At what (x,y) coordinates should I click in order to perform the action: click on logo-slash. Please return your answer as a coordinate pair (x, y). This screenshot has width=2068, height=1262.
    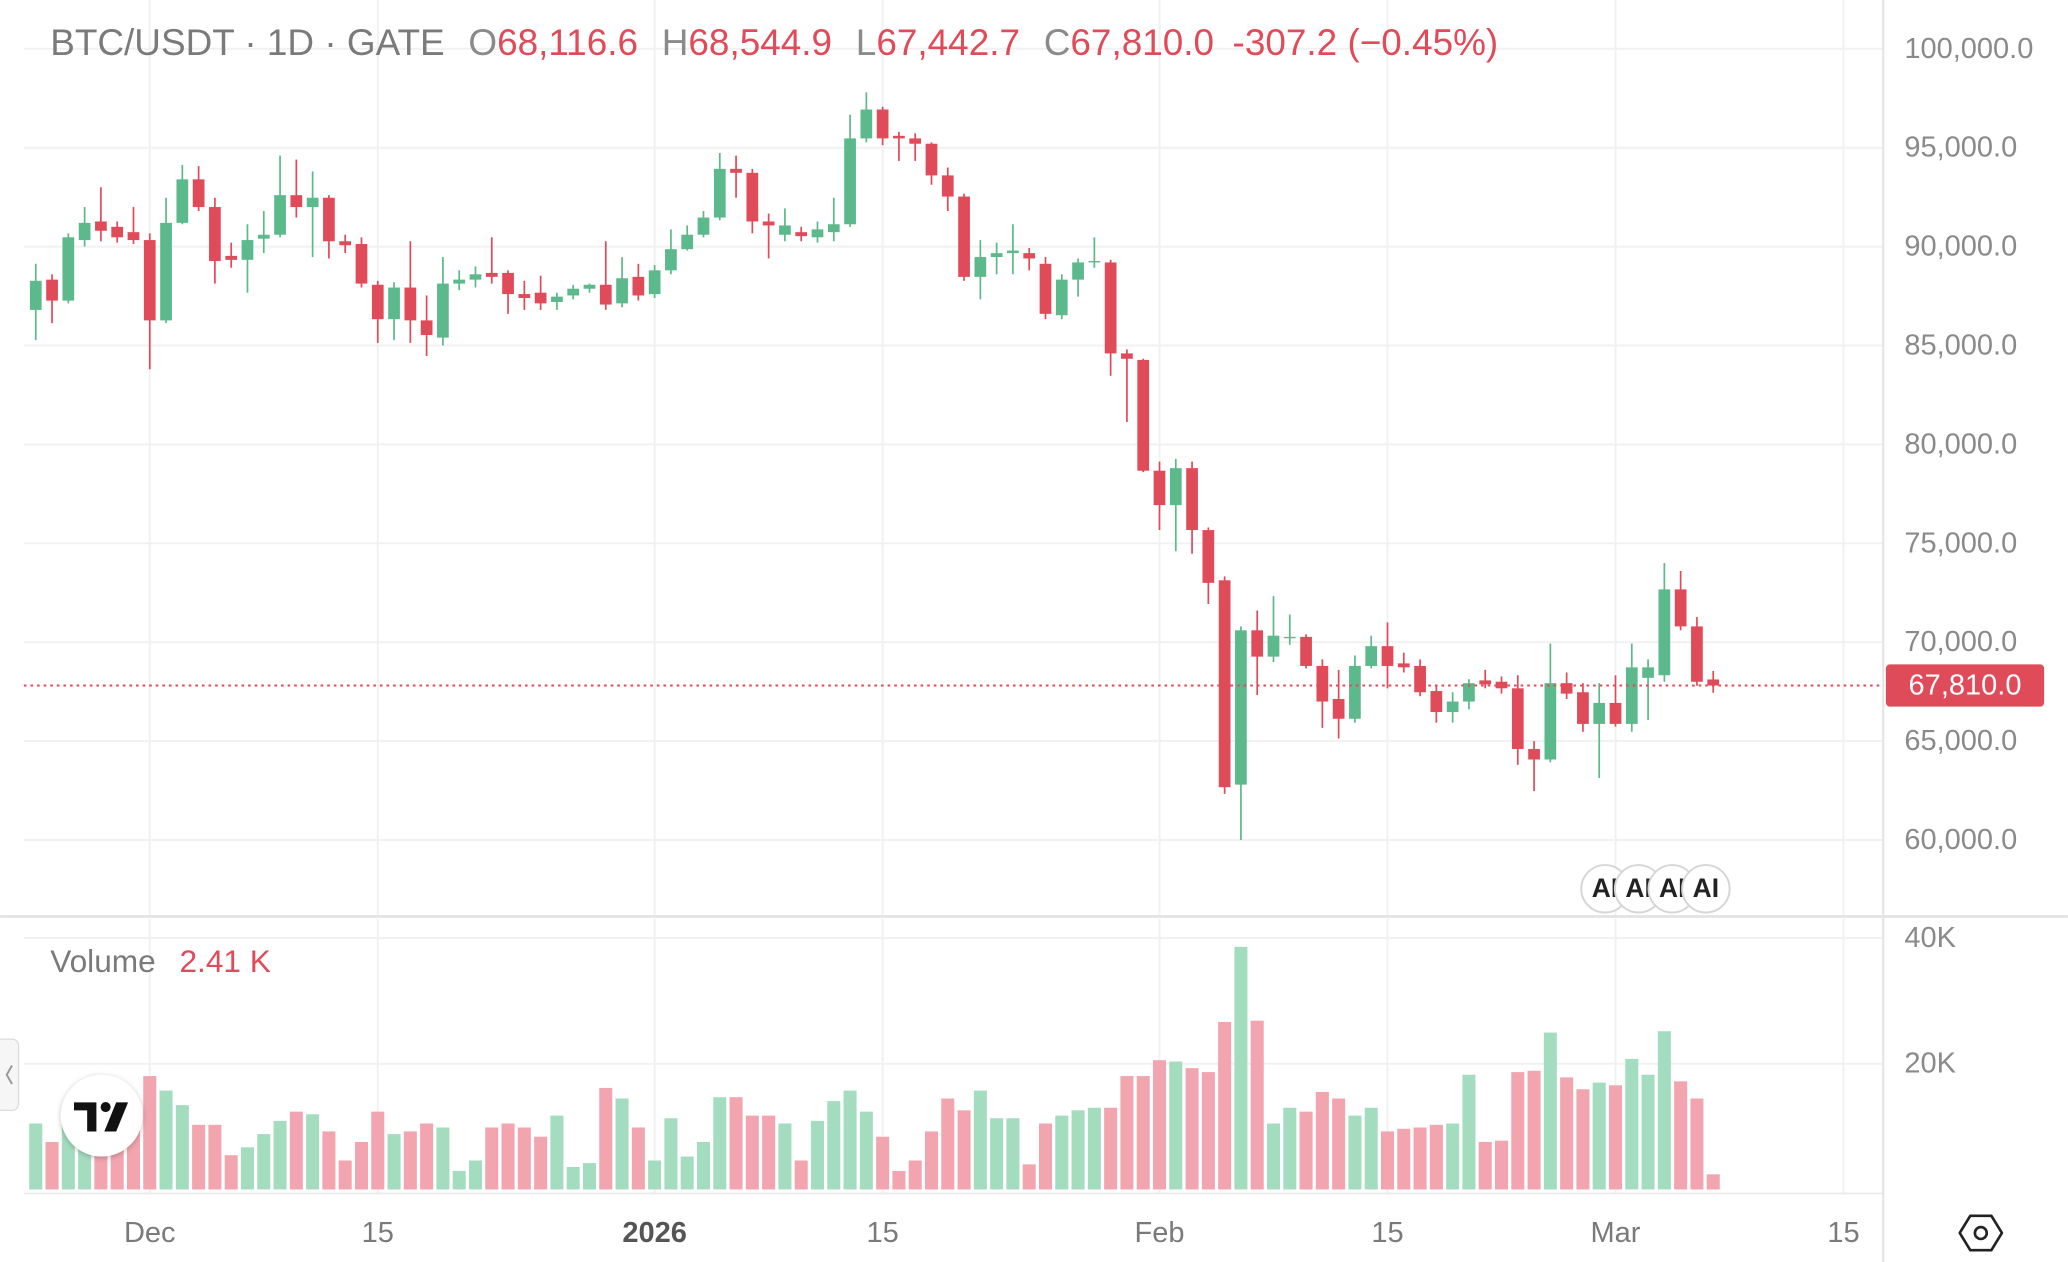
    Looking at the image, I should click on (116, 1117).